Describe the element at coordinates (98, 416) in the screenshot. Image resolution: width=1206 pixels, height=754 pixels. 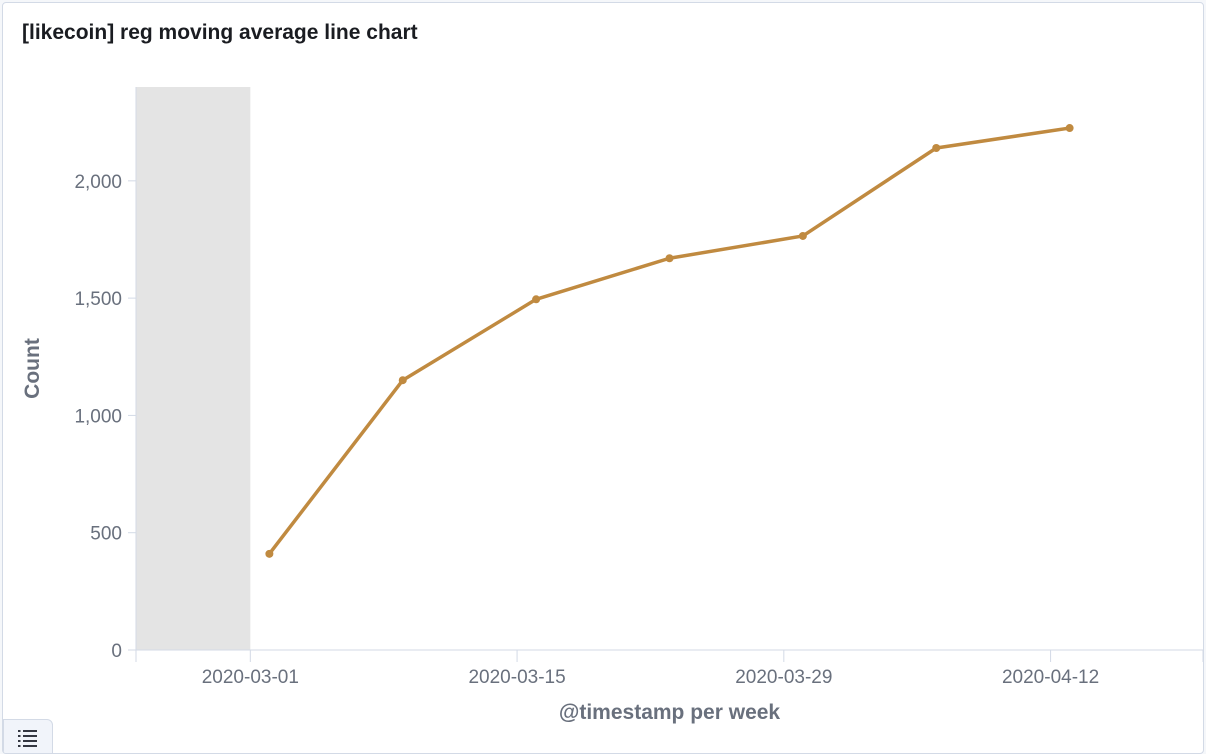
I see `y-tick-label: 1,000` at that location.